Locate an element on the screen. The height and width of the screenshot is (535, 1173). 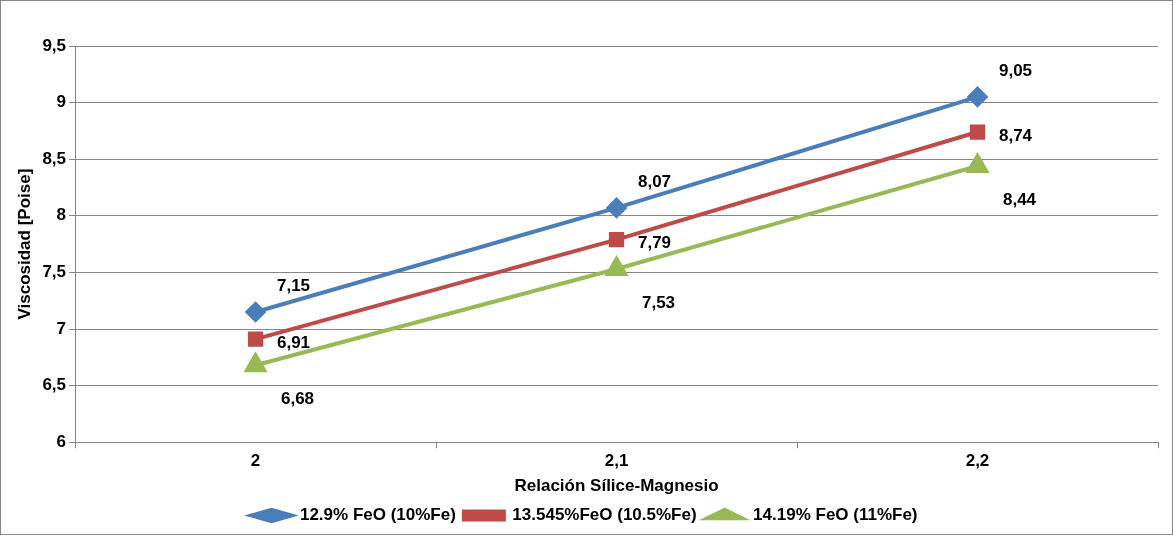
y-tick-label: 7 is located at coordinates (61, 328).